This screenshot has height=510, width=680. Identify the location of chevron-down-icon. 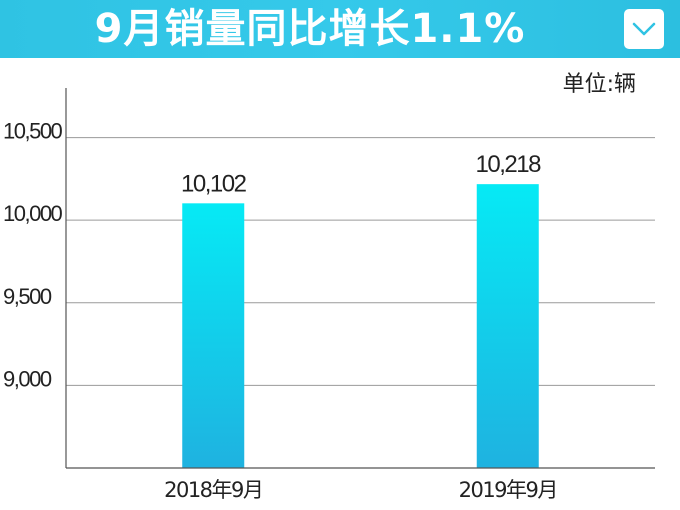
(644, 29).